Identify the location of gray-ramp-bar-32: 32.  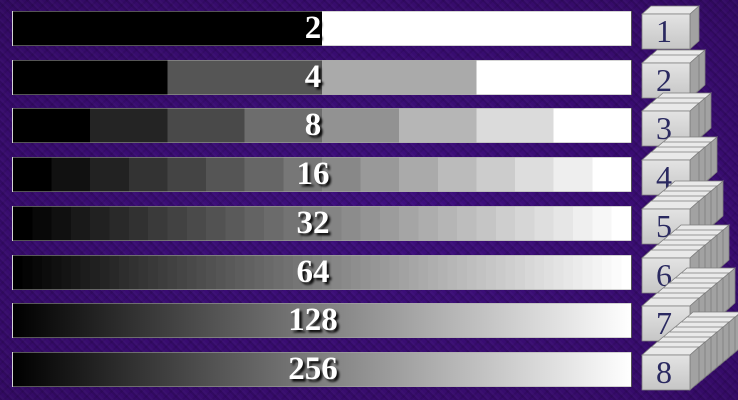
(322, 223).